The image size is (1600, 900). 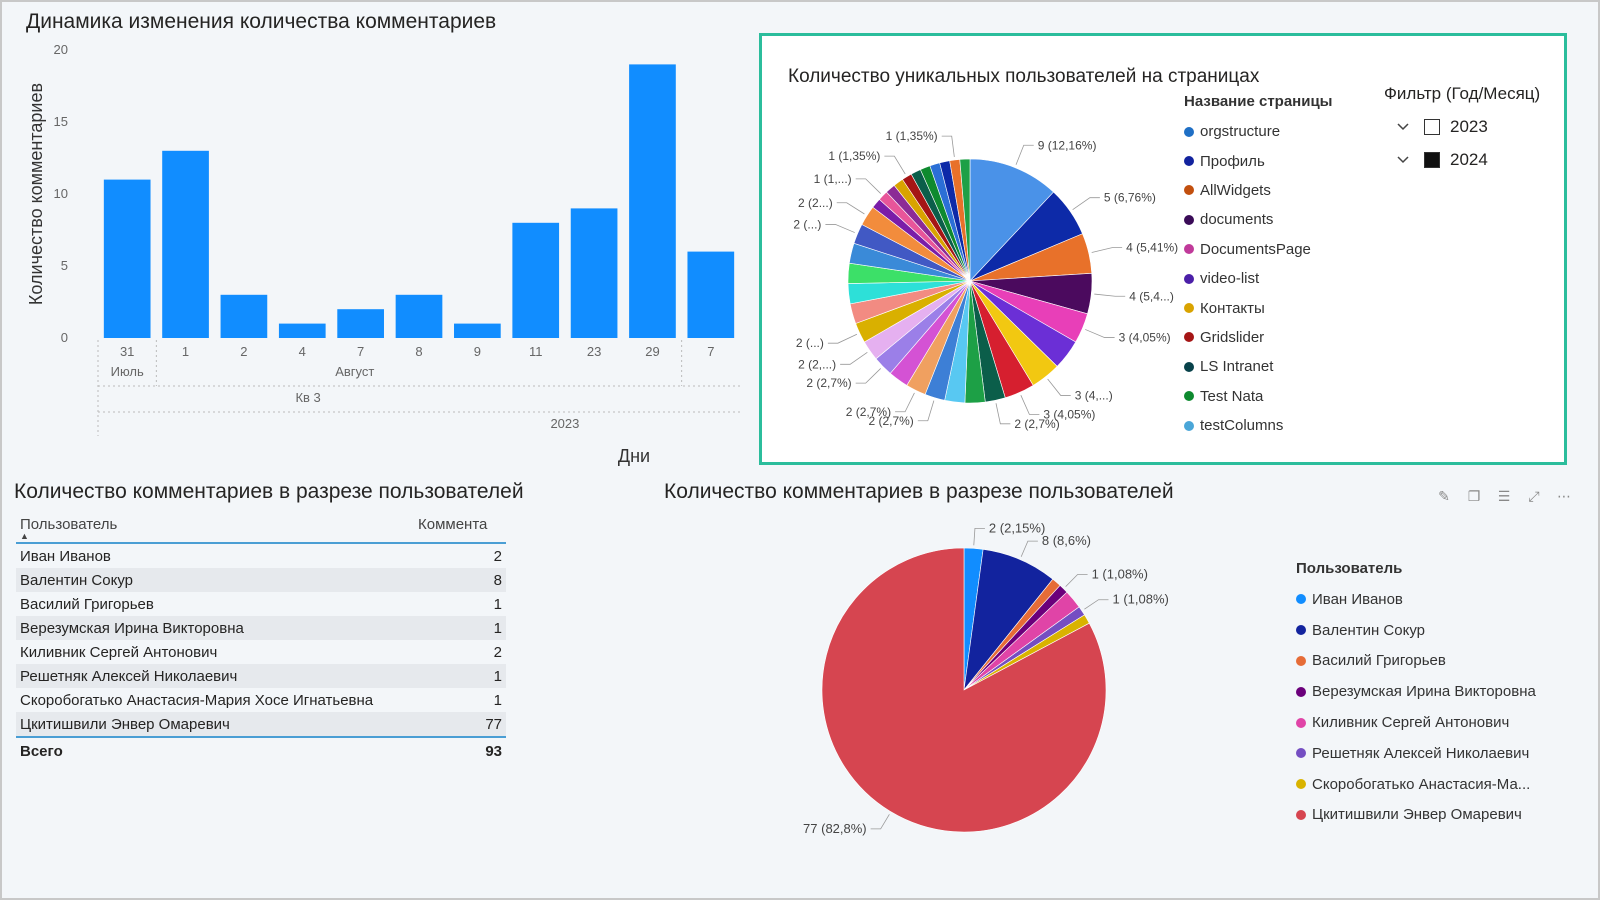 I want to click on slicer-option-2024: 2024, so click(x=1474, y=159).